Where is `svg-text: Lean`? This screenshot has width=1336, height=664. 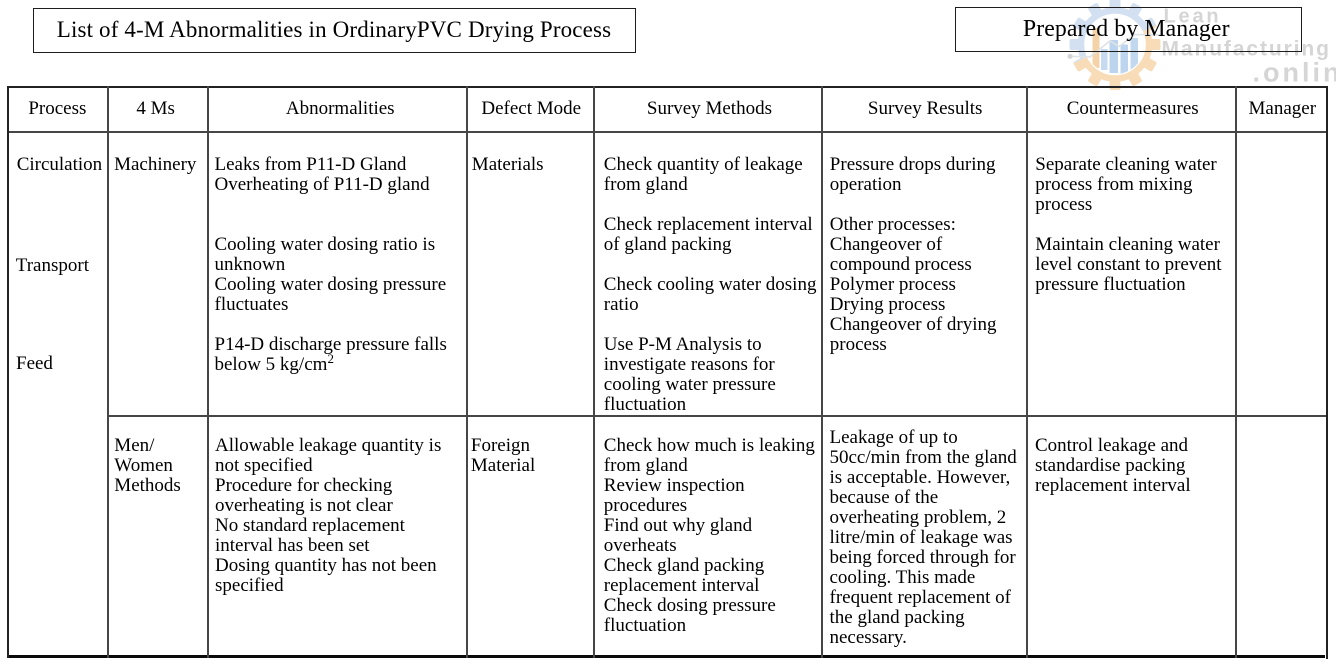 svg-text: Lean is located at coordinates (1193, 17).